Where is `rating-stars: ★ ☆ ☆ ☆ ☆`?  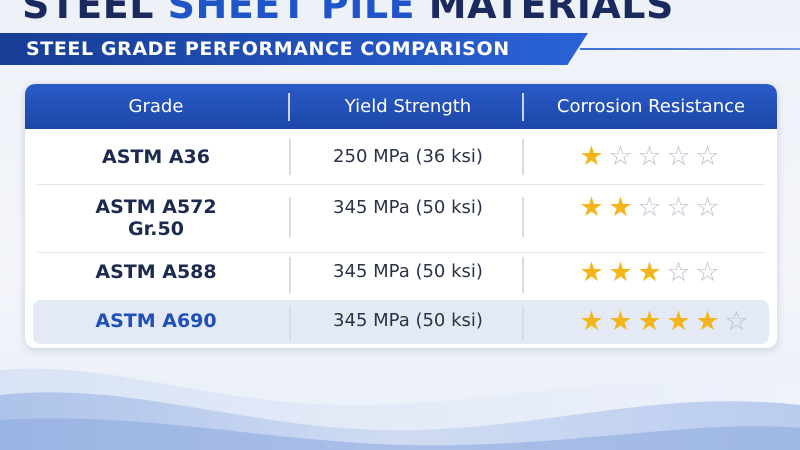 rating-stars: ★ ☆ ☆ ☆ ☆ is located at coordinates (649, 156).